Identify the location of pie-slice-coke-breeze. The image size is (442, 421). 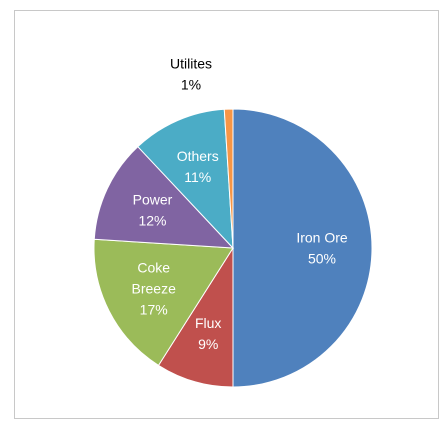
(163, 302).